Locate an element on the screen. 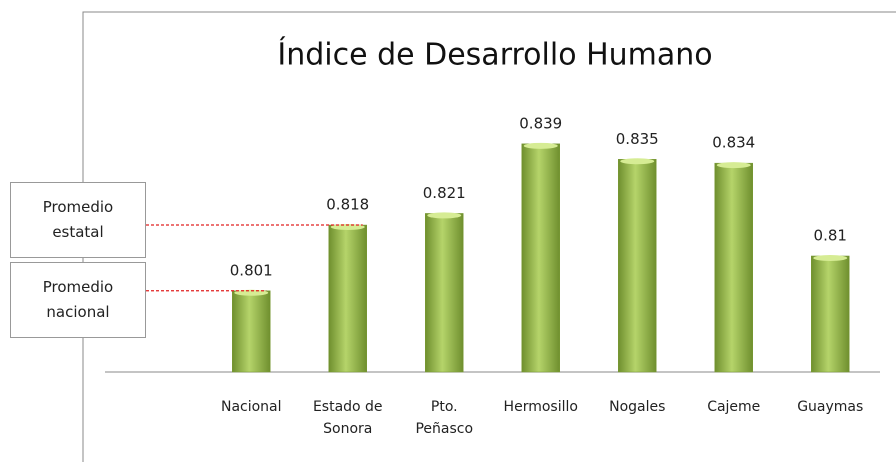 The image size is (896, 462). x-tick-label: Cajeme is located at coordinates (734, 407).